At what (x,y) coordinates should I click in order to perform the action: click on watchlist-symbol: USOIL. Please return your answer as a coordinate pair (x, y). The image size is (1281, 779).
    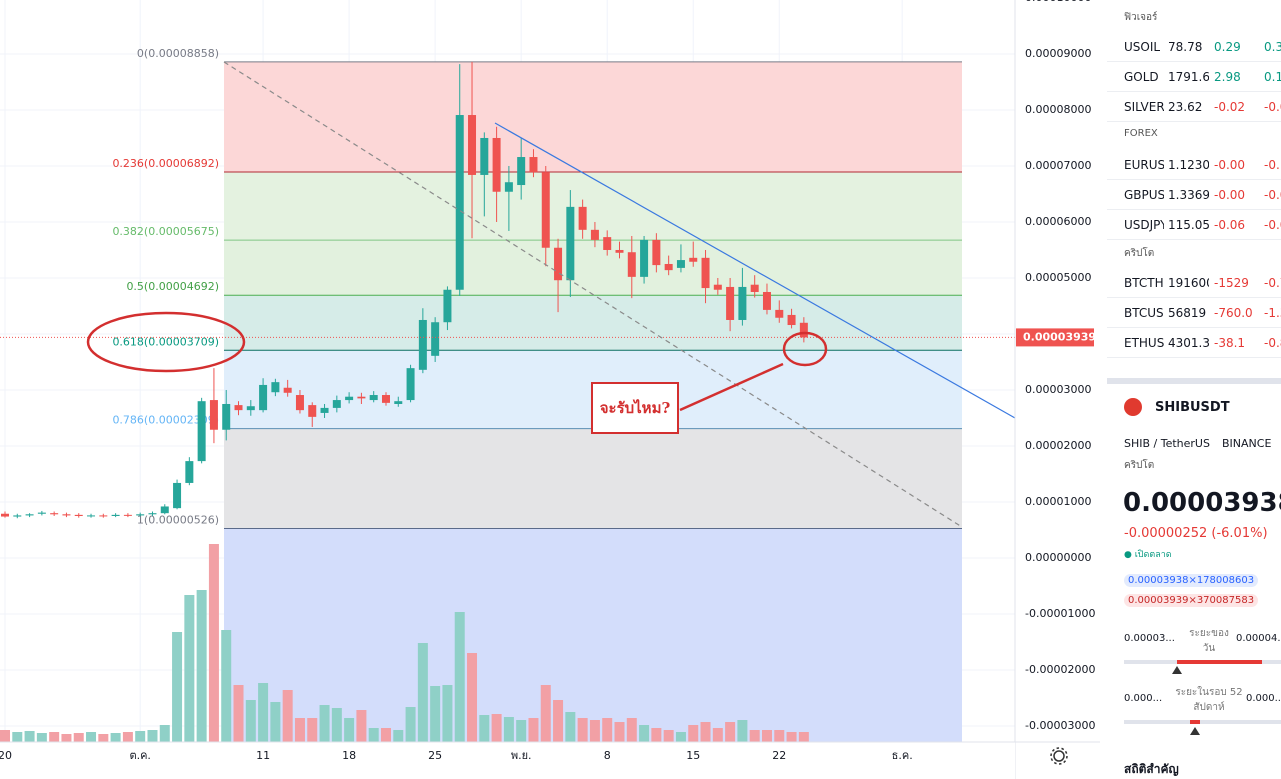
    Looking at the image, I should click on (1142, 47).